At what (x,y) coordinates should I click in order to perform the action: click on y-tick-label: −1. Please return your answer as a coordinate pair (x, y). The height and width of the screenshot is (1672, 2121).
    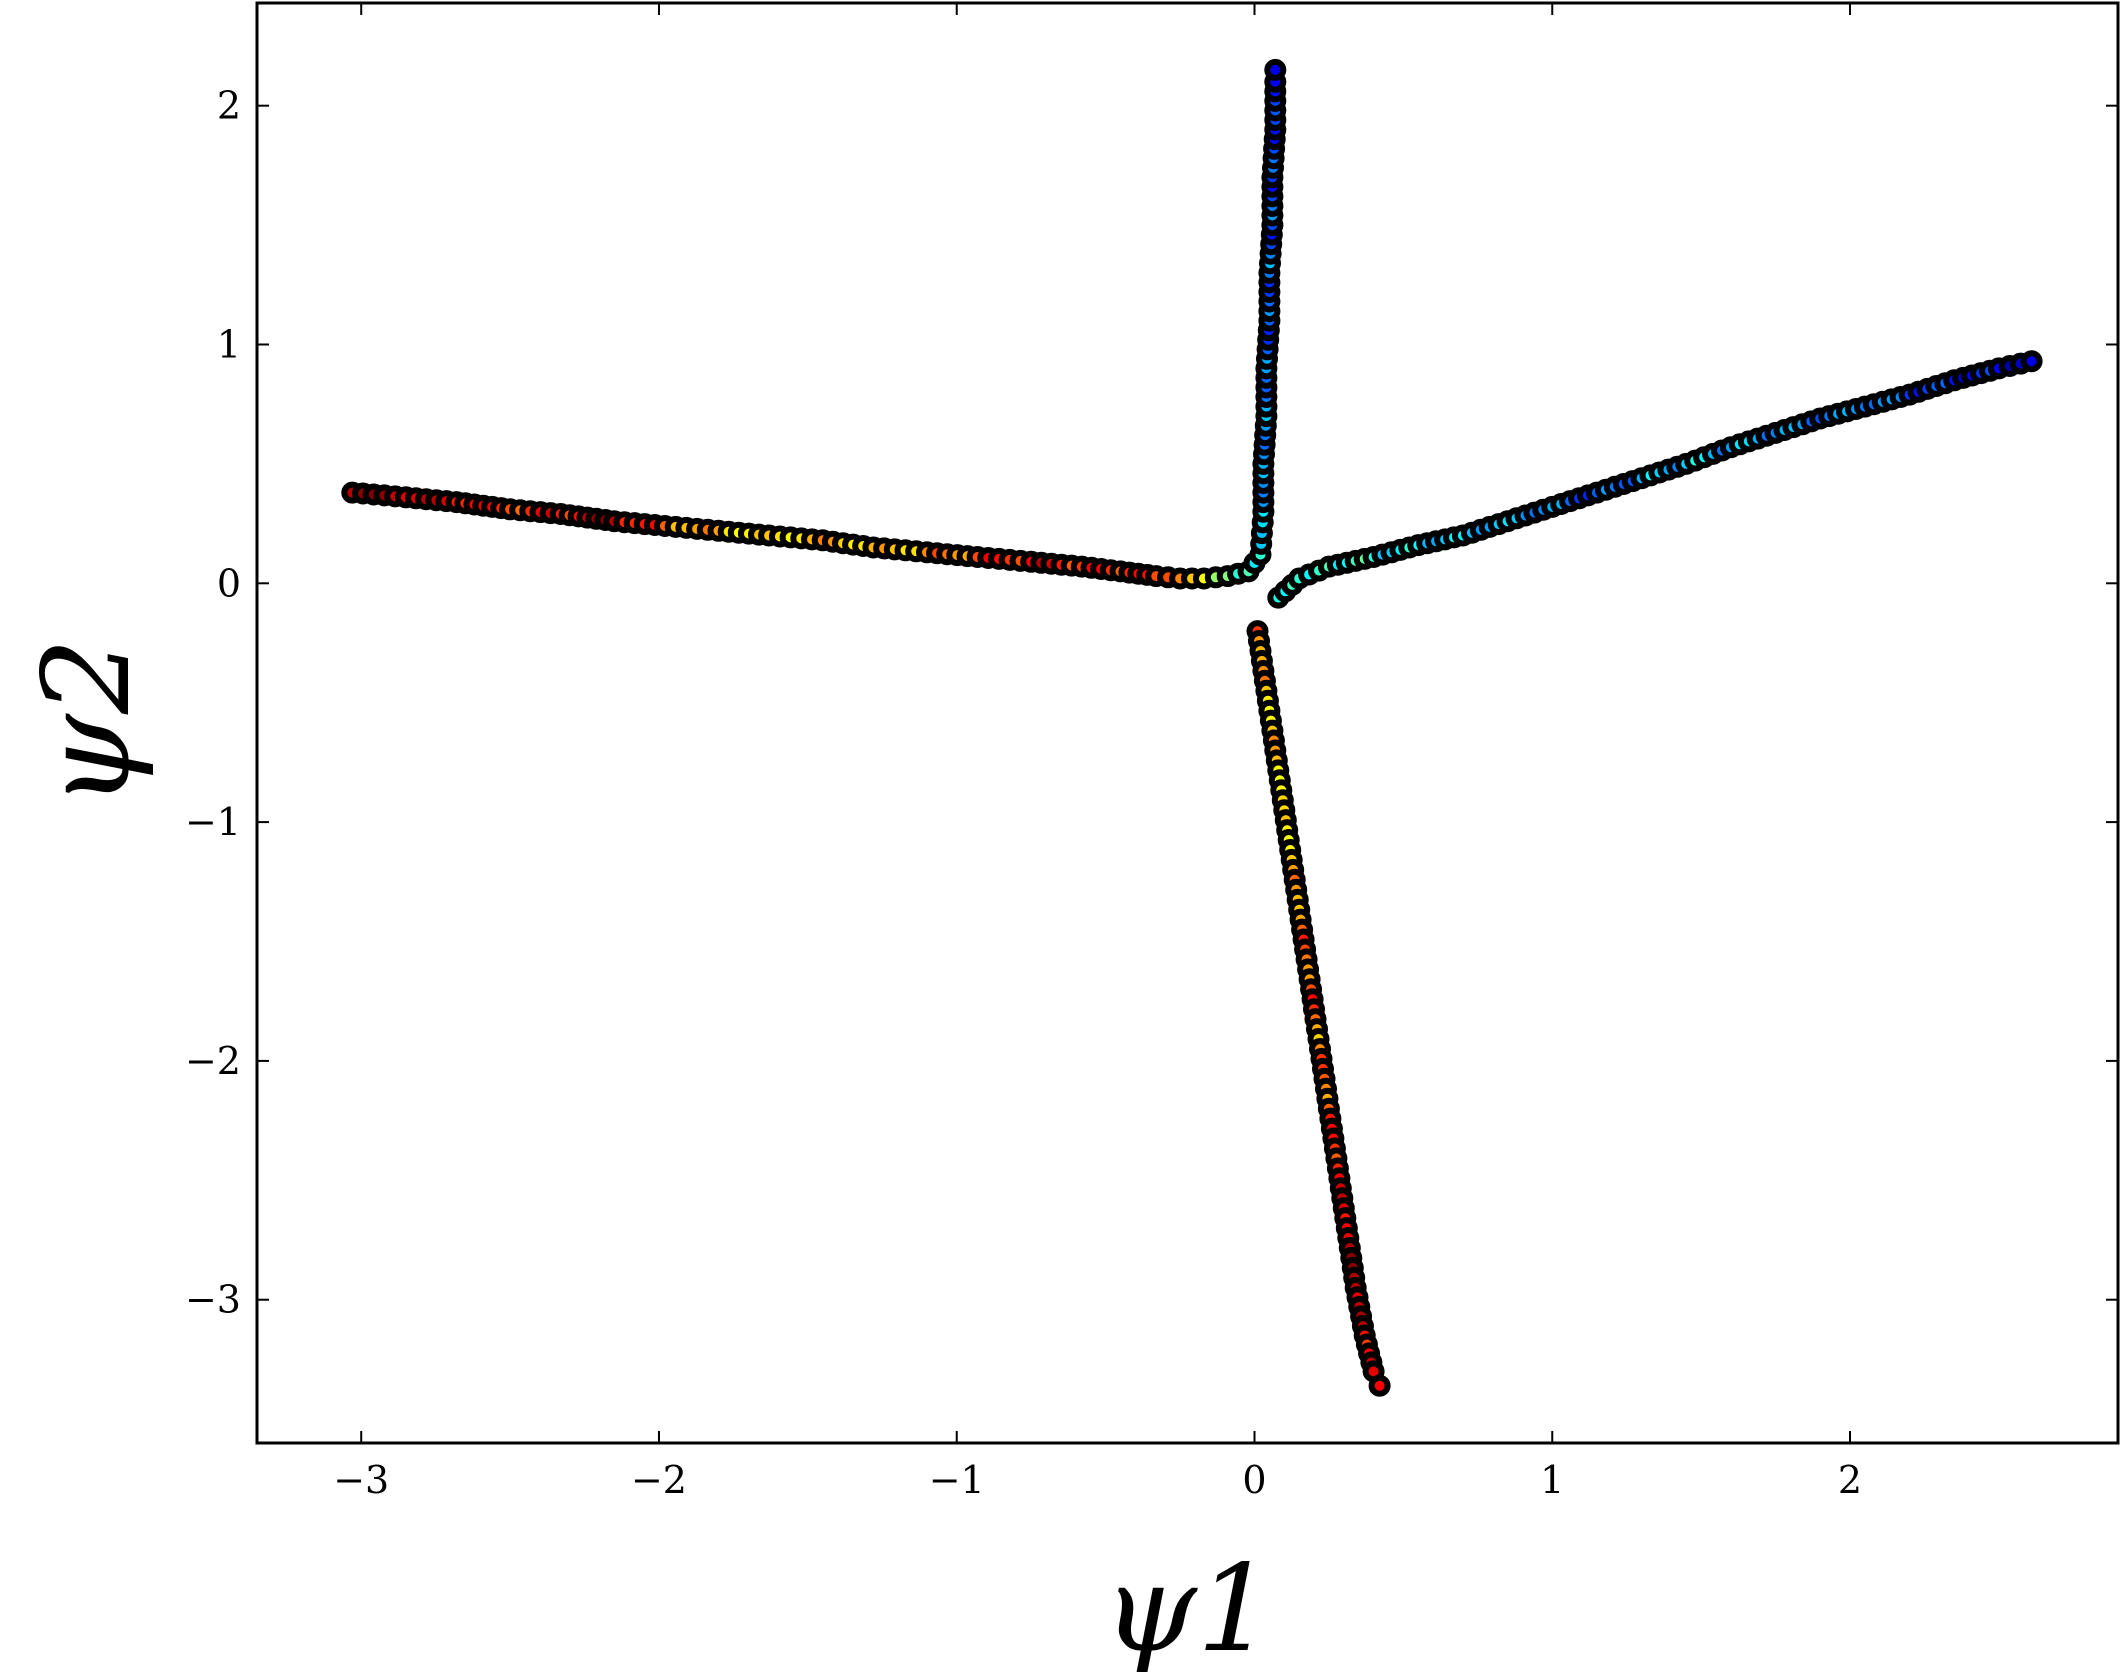
    Looking at the image, I should click on (213, 822).